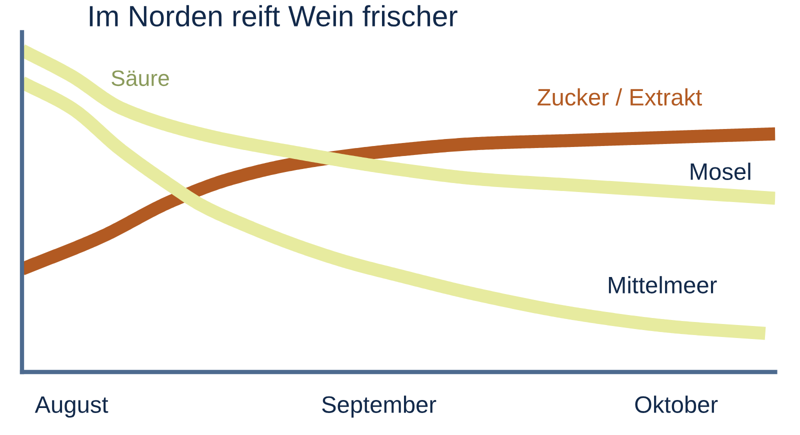 The height and width of the screenshot is (435, 800). What do you see at coordinates (140, 78) in the screenshot?
I see `annotation: Säure` at bounding box center [140, 78].